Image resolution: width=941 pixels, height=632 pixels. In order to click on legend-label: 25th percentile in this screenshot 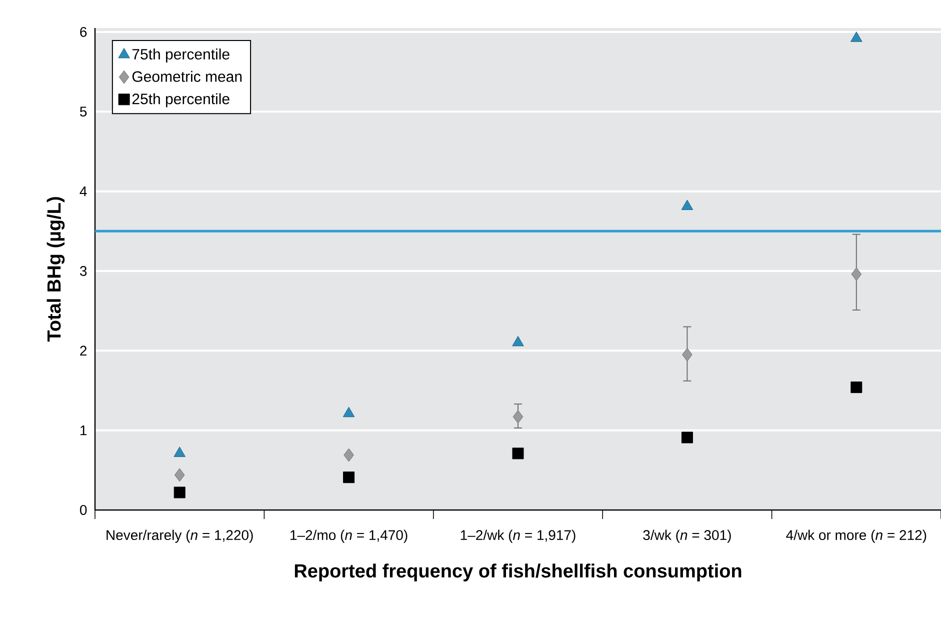, I will do `click(181, 100)`.